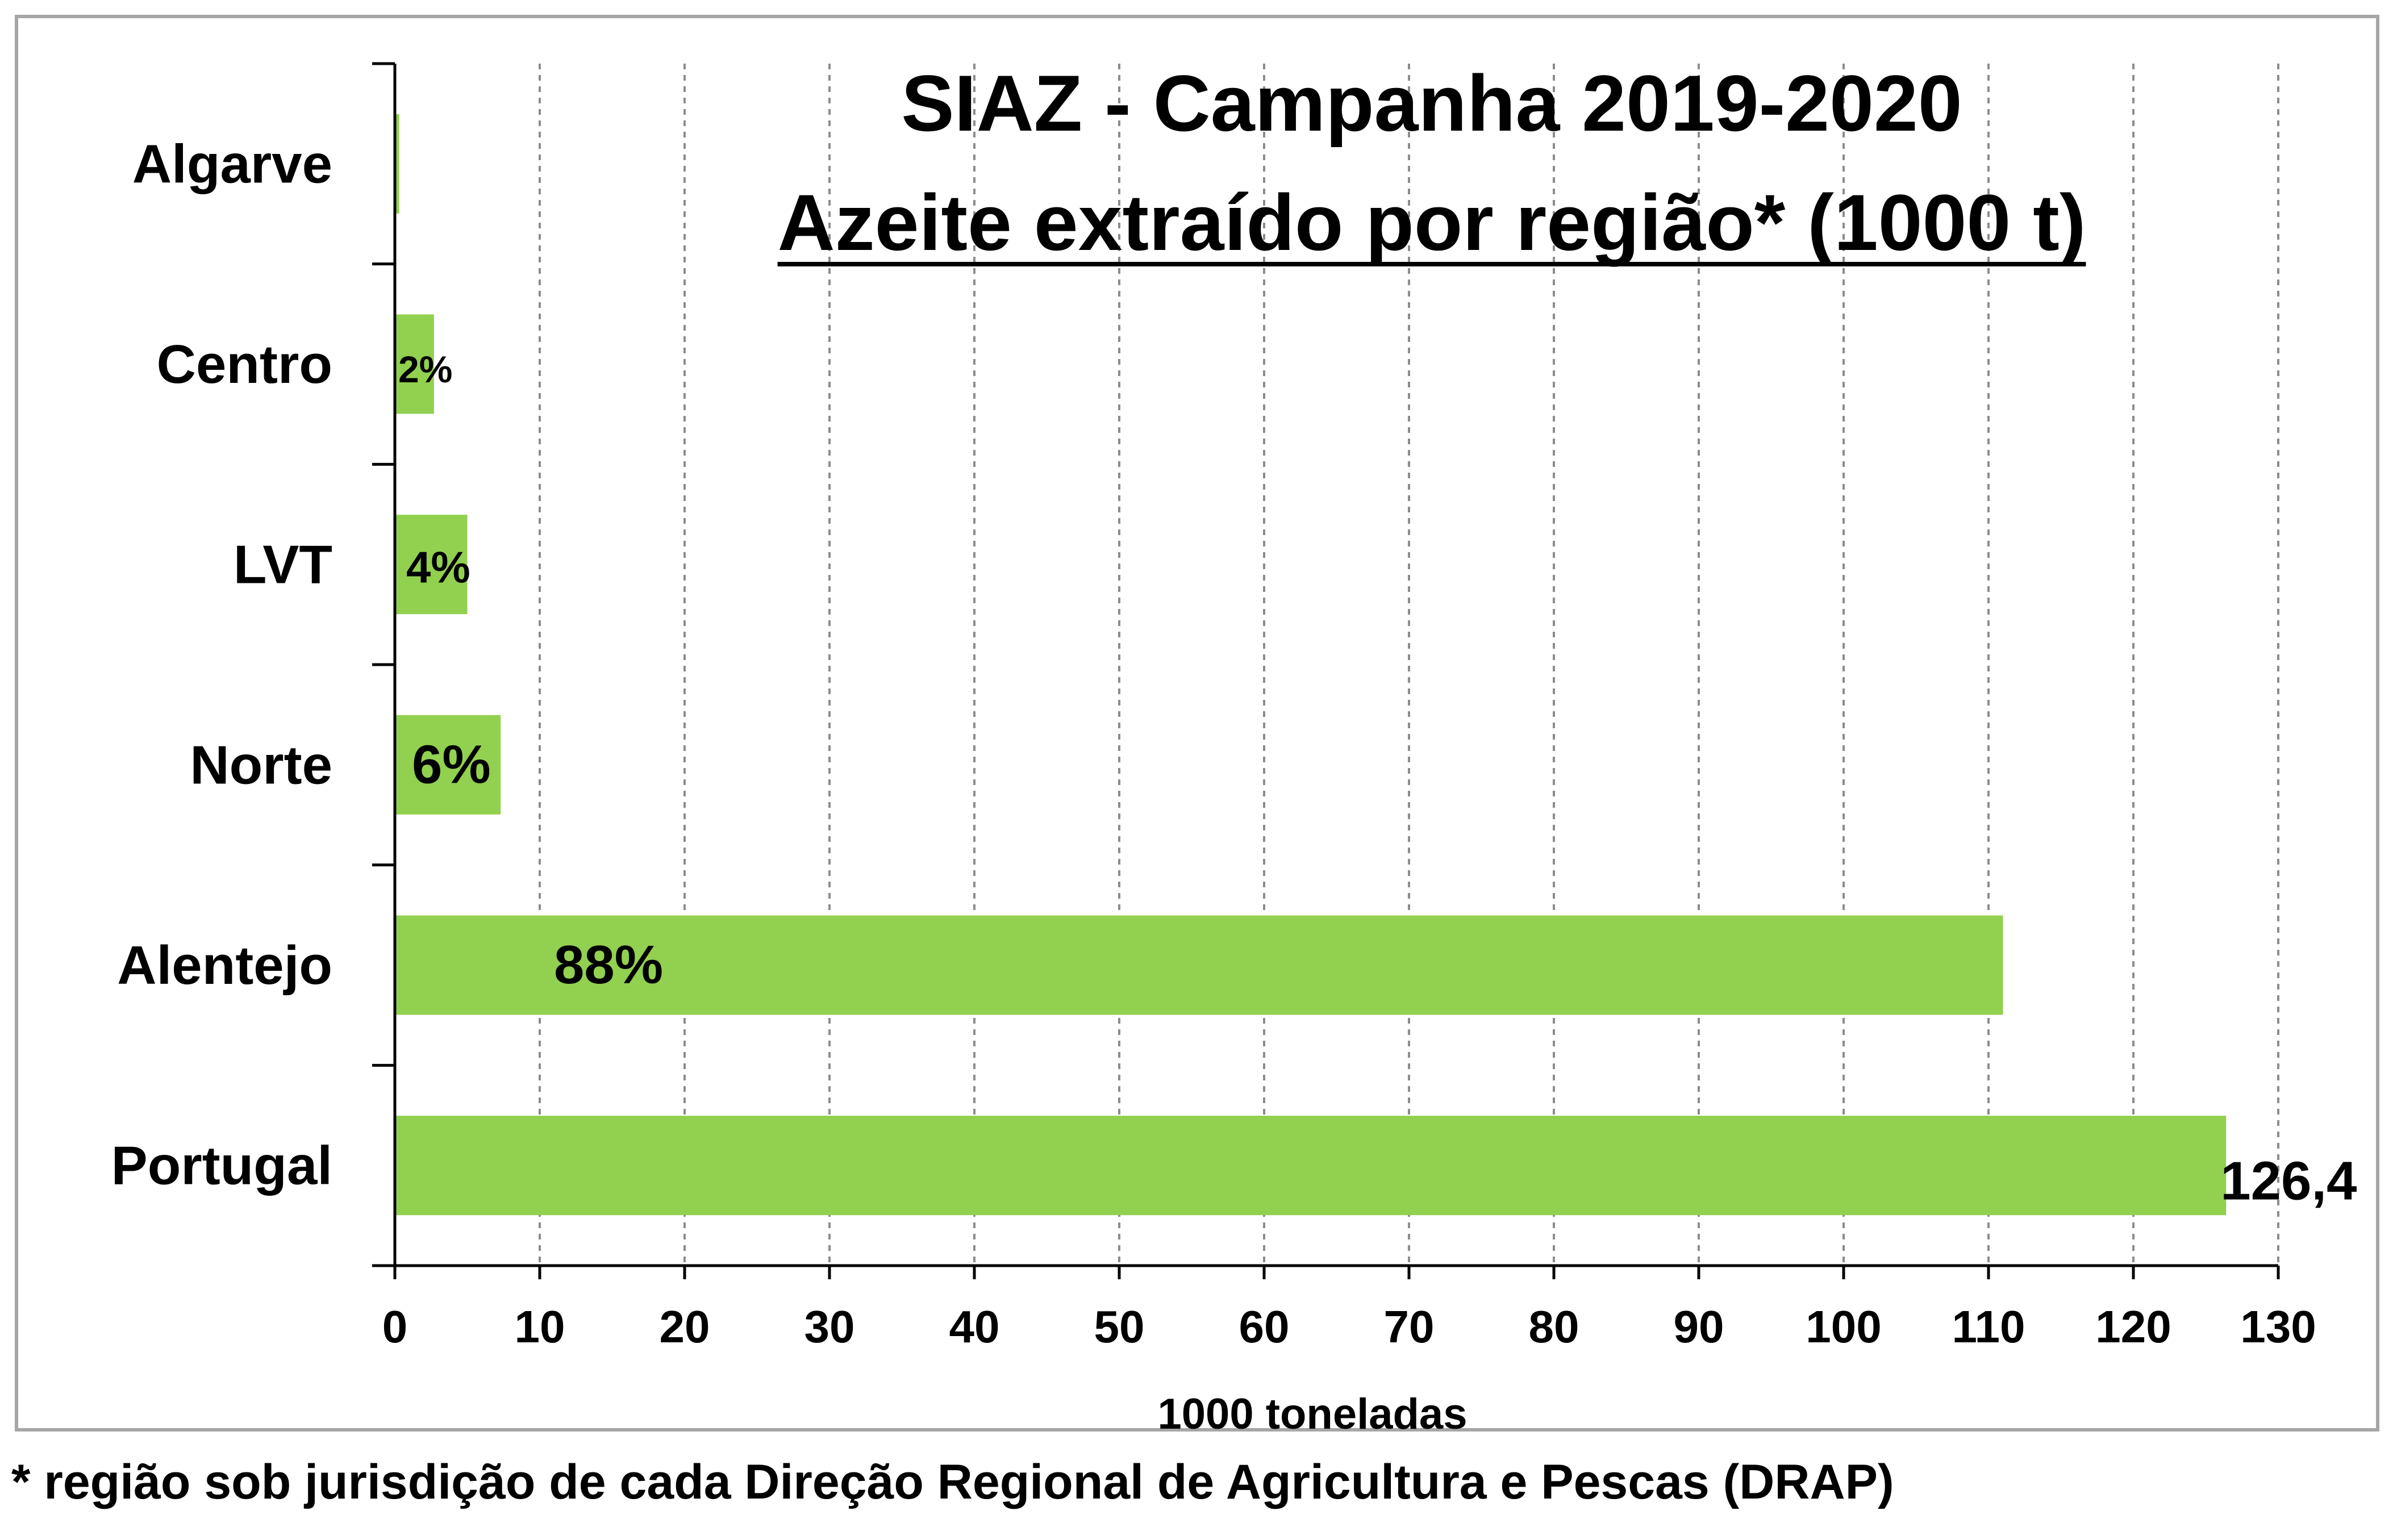  I want to click on x-axis-label: 1000 toneladas, so click(1313, 1414).